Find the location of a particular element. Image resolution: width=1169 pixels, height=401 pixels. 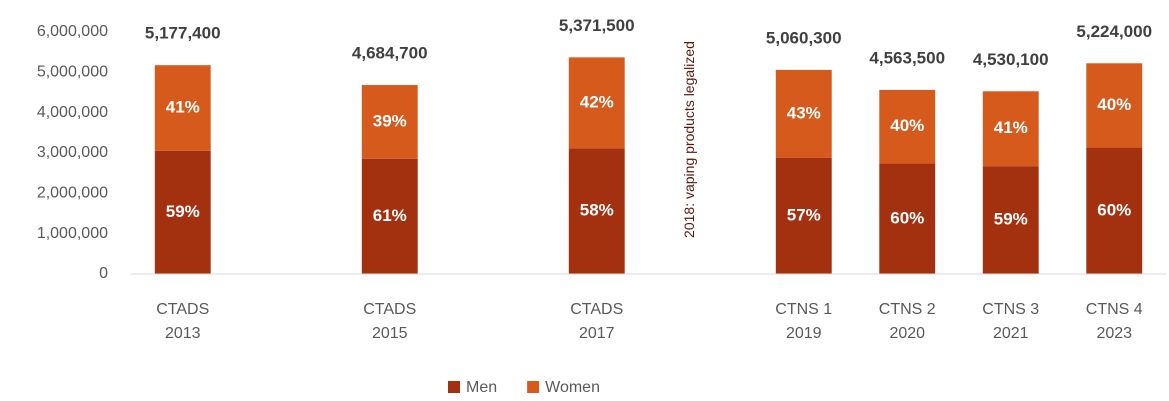

y-tick-label: 4,000,000 is located at coordinates (72, 112).